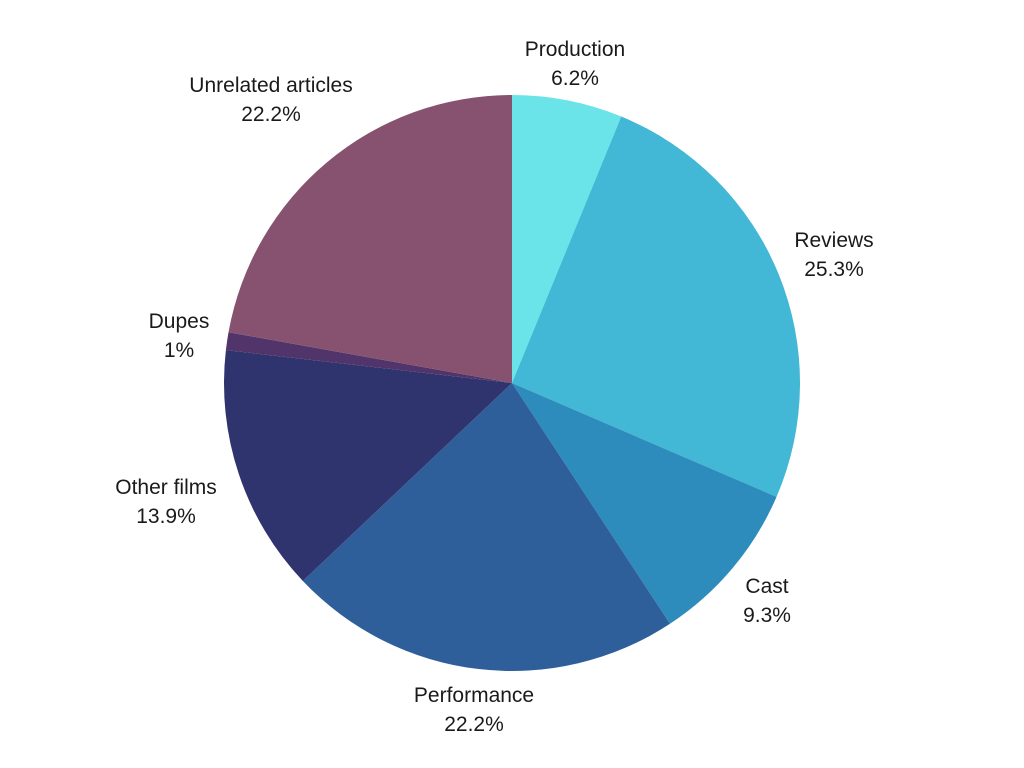 The image size is (1024, 768). I want to click on pie-slice-performance, so click(486, 527).